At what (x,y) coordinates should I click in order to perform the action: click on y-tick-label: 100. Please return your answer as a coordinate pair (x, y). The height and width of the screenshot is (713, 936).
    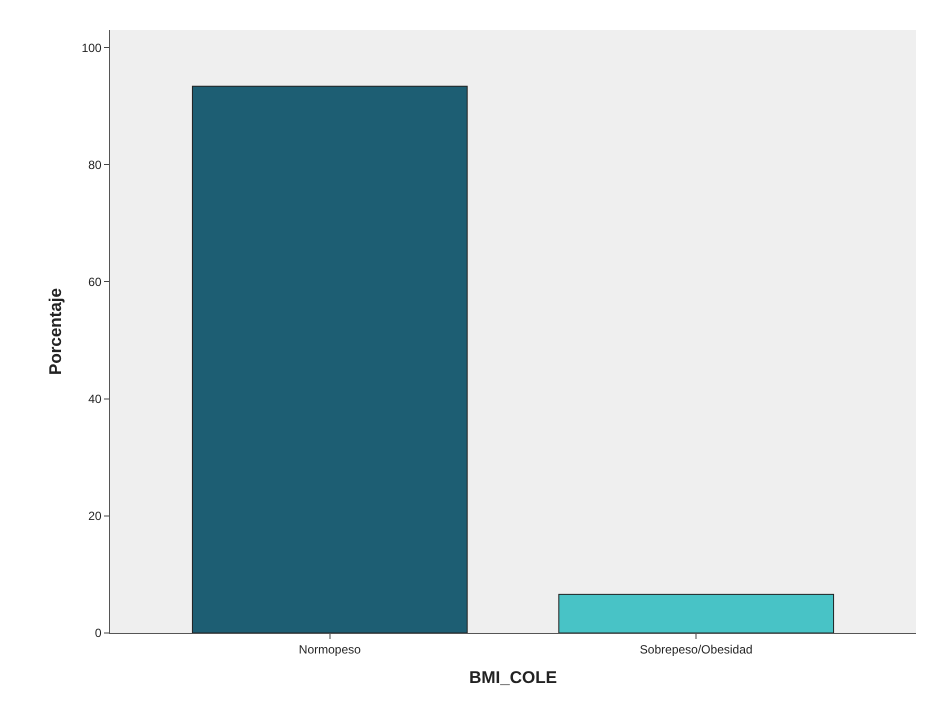
    Looking at the image, I should click on (92, 47).